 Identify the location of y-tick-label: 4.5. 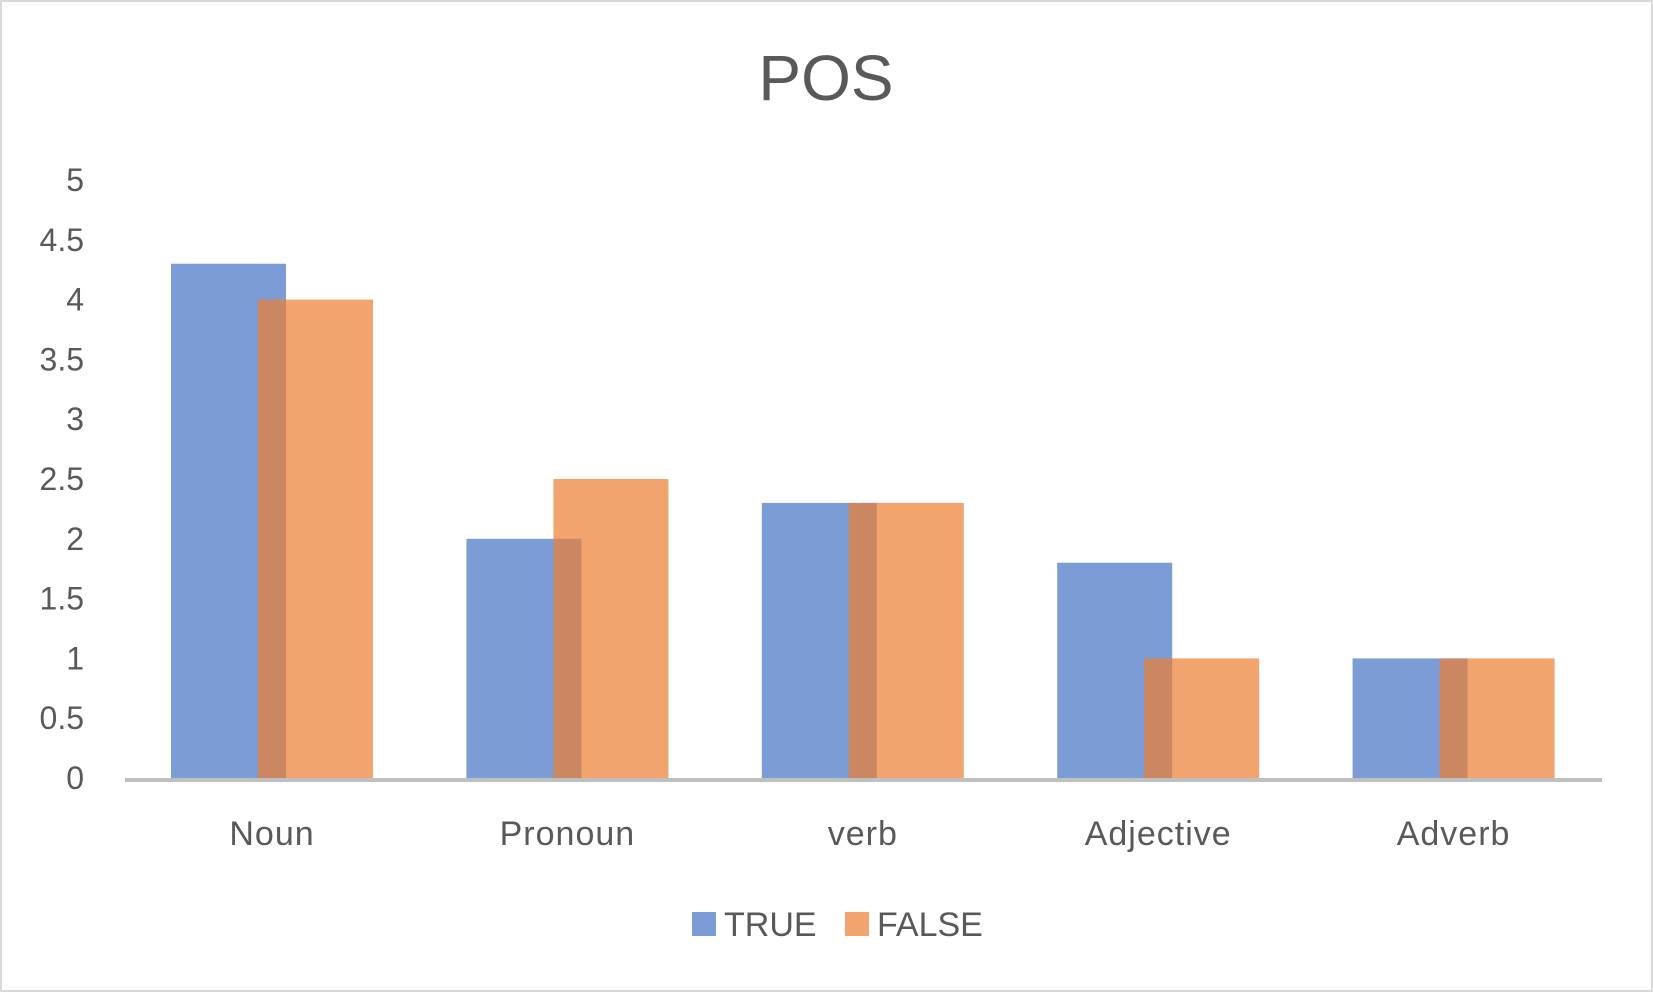
(62, 240).